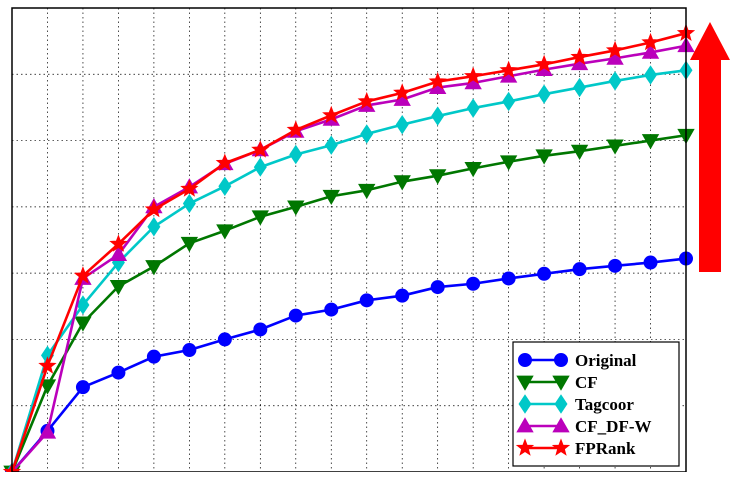 Image resolution: width=730 pixels, height=477 pixels. What do you see at coordinates (586, 382) in the screenshot?
I see `legend-label-cf: CF` at bounding box center [586, 382].